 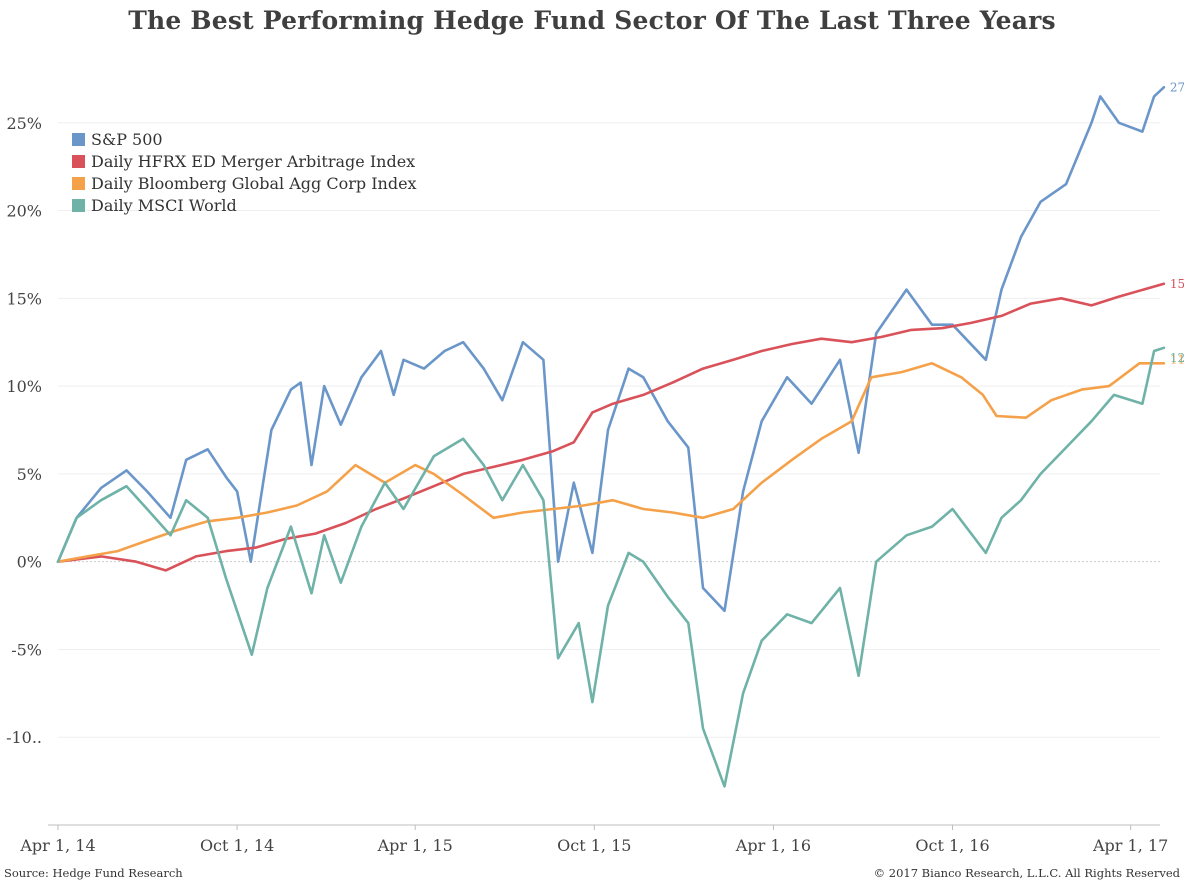 I want to click on end-label: 11.30%, so click(x=1177, y=359).